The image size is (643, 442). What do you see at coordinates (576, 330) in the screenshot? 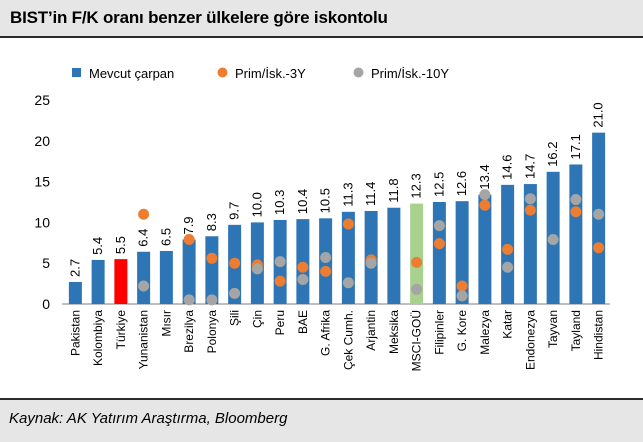
I see `category-label: Tayland` at bounding box center [576, 330].